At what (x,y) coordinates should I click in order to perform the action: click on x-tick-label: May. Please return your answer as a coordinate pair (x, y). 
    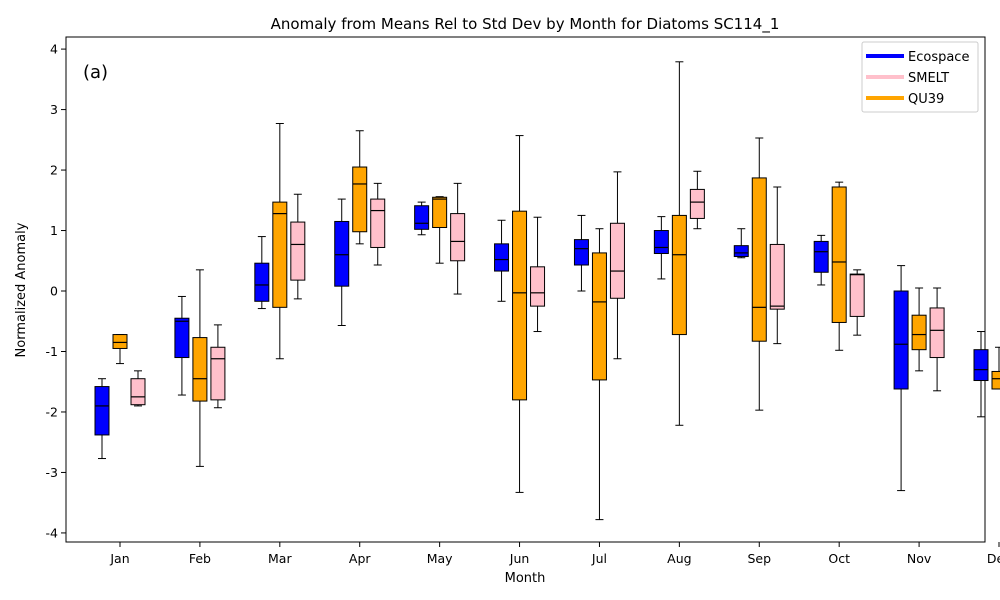
    Looking at the image, I should click on (440, 558).